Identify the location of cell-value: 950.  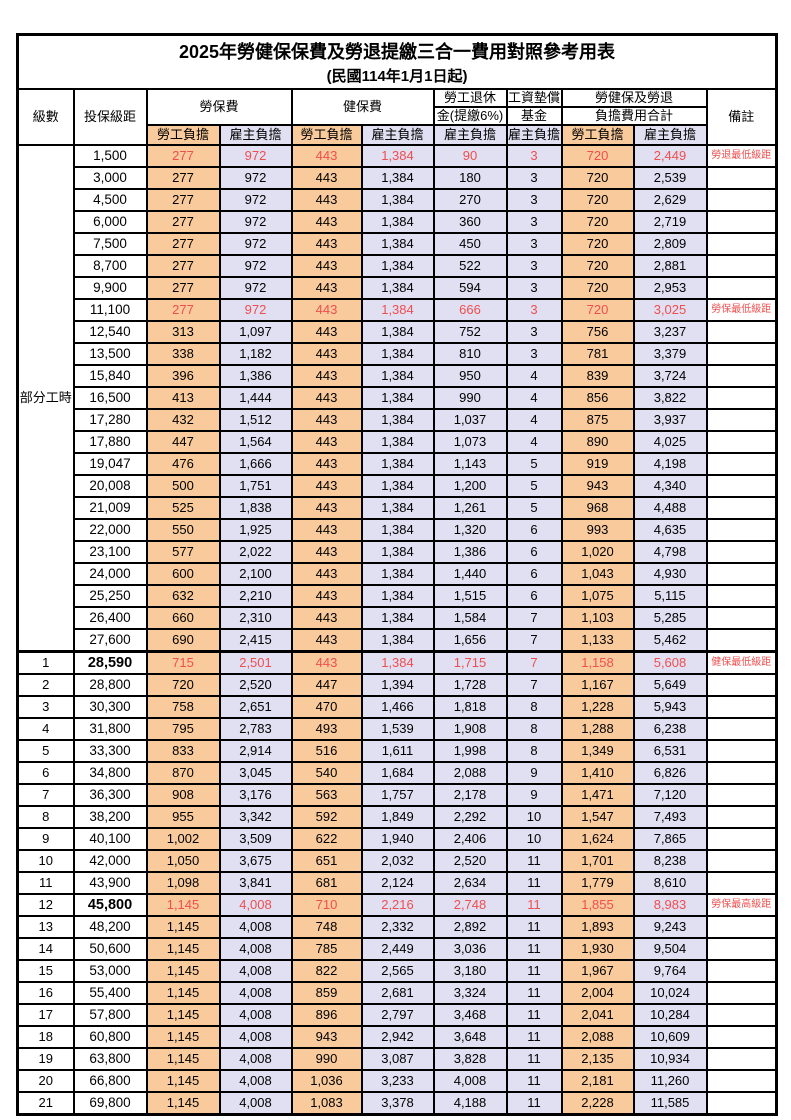
(470, 376).